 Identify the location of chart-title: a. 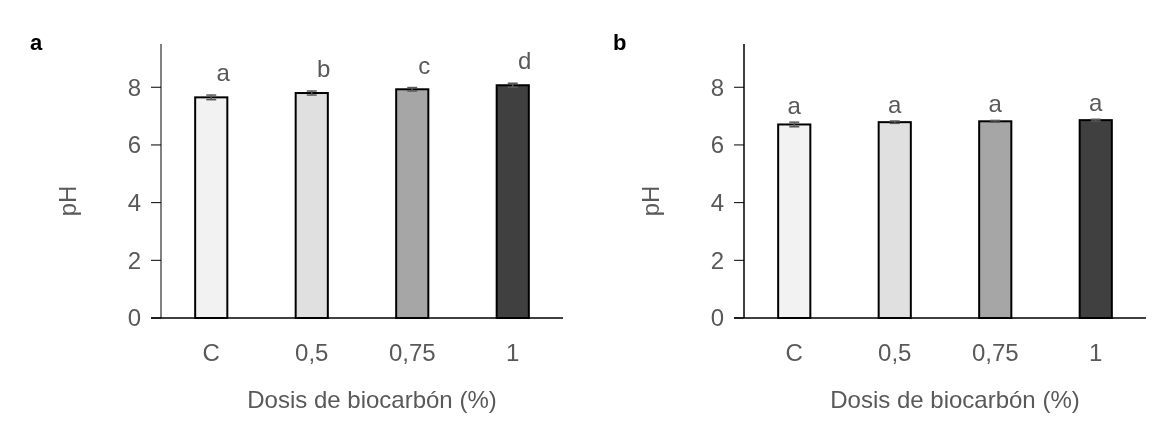
(36, 42).